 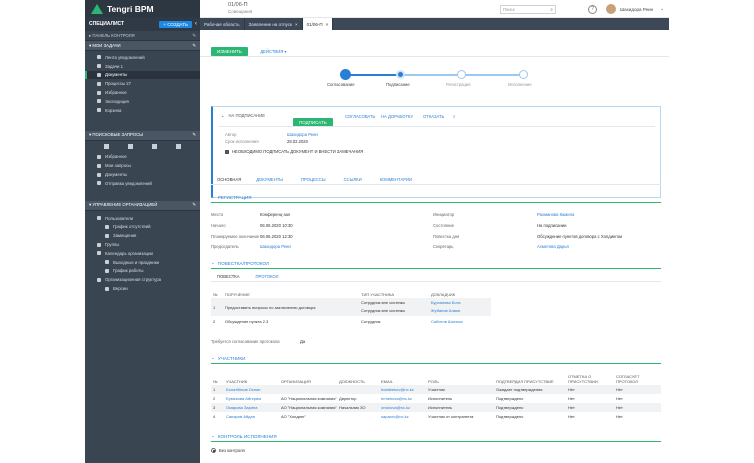 I want to click on search-icon, so click(x=107, y=147).